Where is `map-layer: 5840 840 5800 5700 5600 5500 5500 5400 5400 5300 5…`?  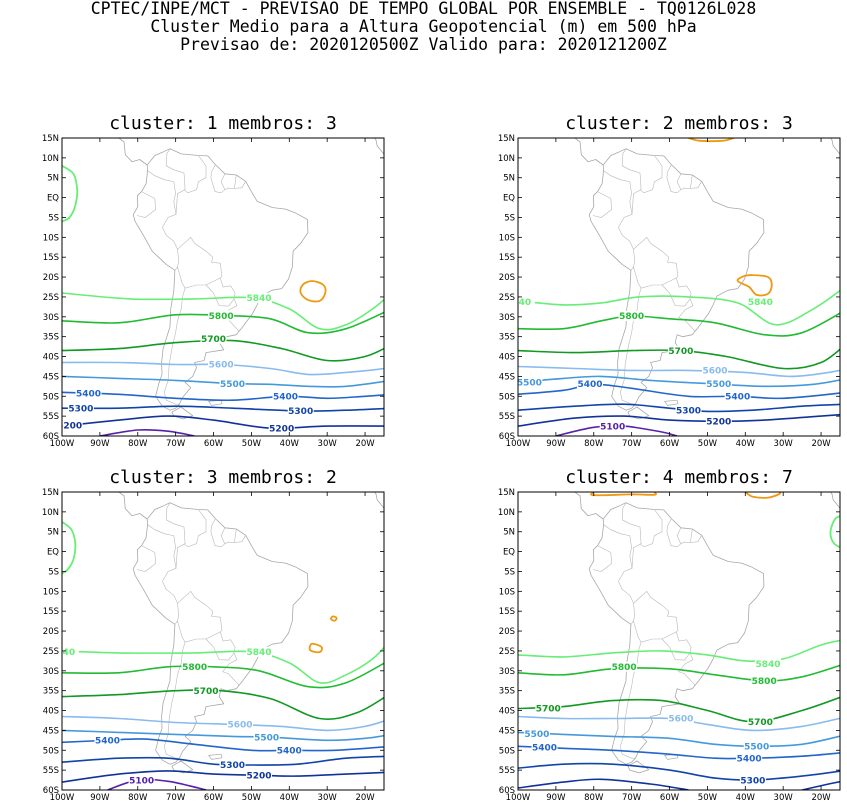 map-layer: 5840 840 5800 5700 5600 5500 5500 5400 5400 5300 5… is located at coordinates (679, 287).